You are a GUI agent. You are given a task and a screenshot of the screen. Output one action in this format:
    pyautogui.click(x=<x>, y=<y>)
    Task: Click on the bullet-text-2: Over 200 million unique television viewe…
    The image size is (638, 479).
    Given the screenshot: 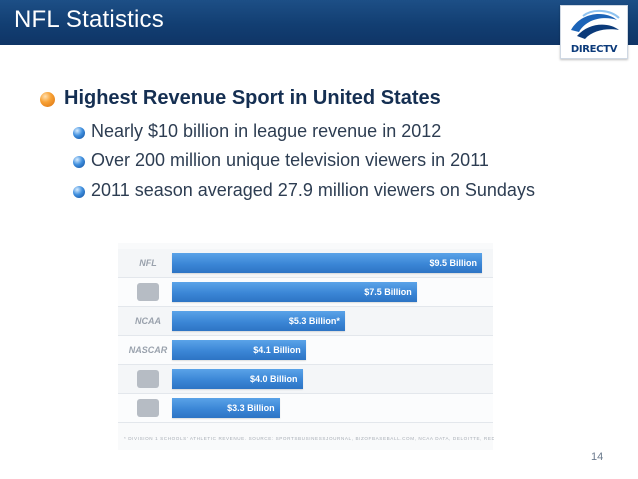 What is the action you would take?
    pyautogui.click(x=290, y=160)
    